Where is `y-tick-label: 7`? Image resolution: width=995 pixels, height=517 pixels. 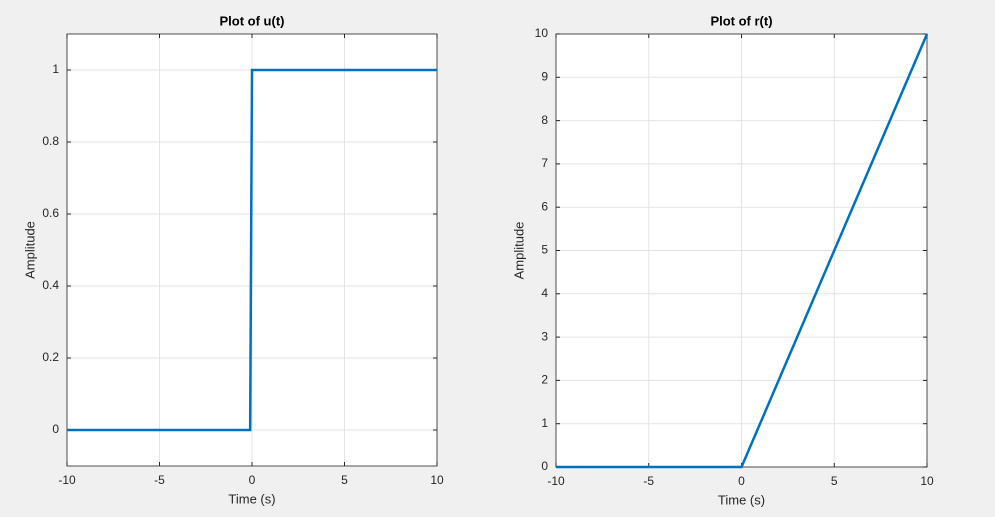 y-tick-label: 7 is located at coordinates (544, 163).